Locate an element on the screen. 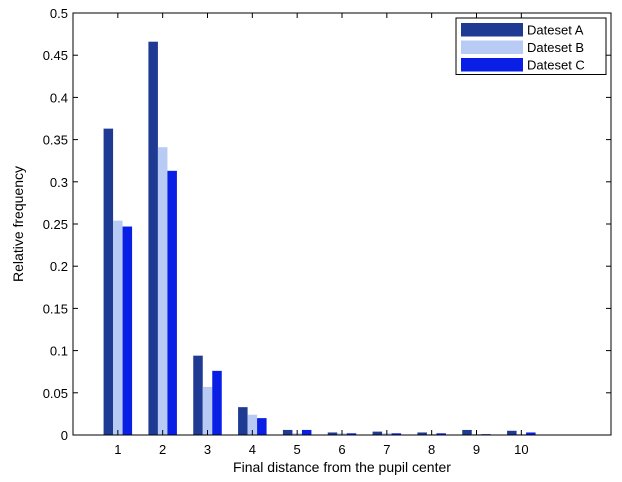 This screenshot has height=482, width=622. y-tick-label: 0.05 is located at coordinates (55, 393).